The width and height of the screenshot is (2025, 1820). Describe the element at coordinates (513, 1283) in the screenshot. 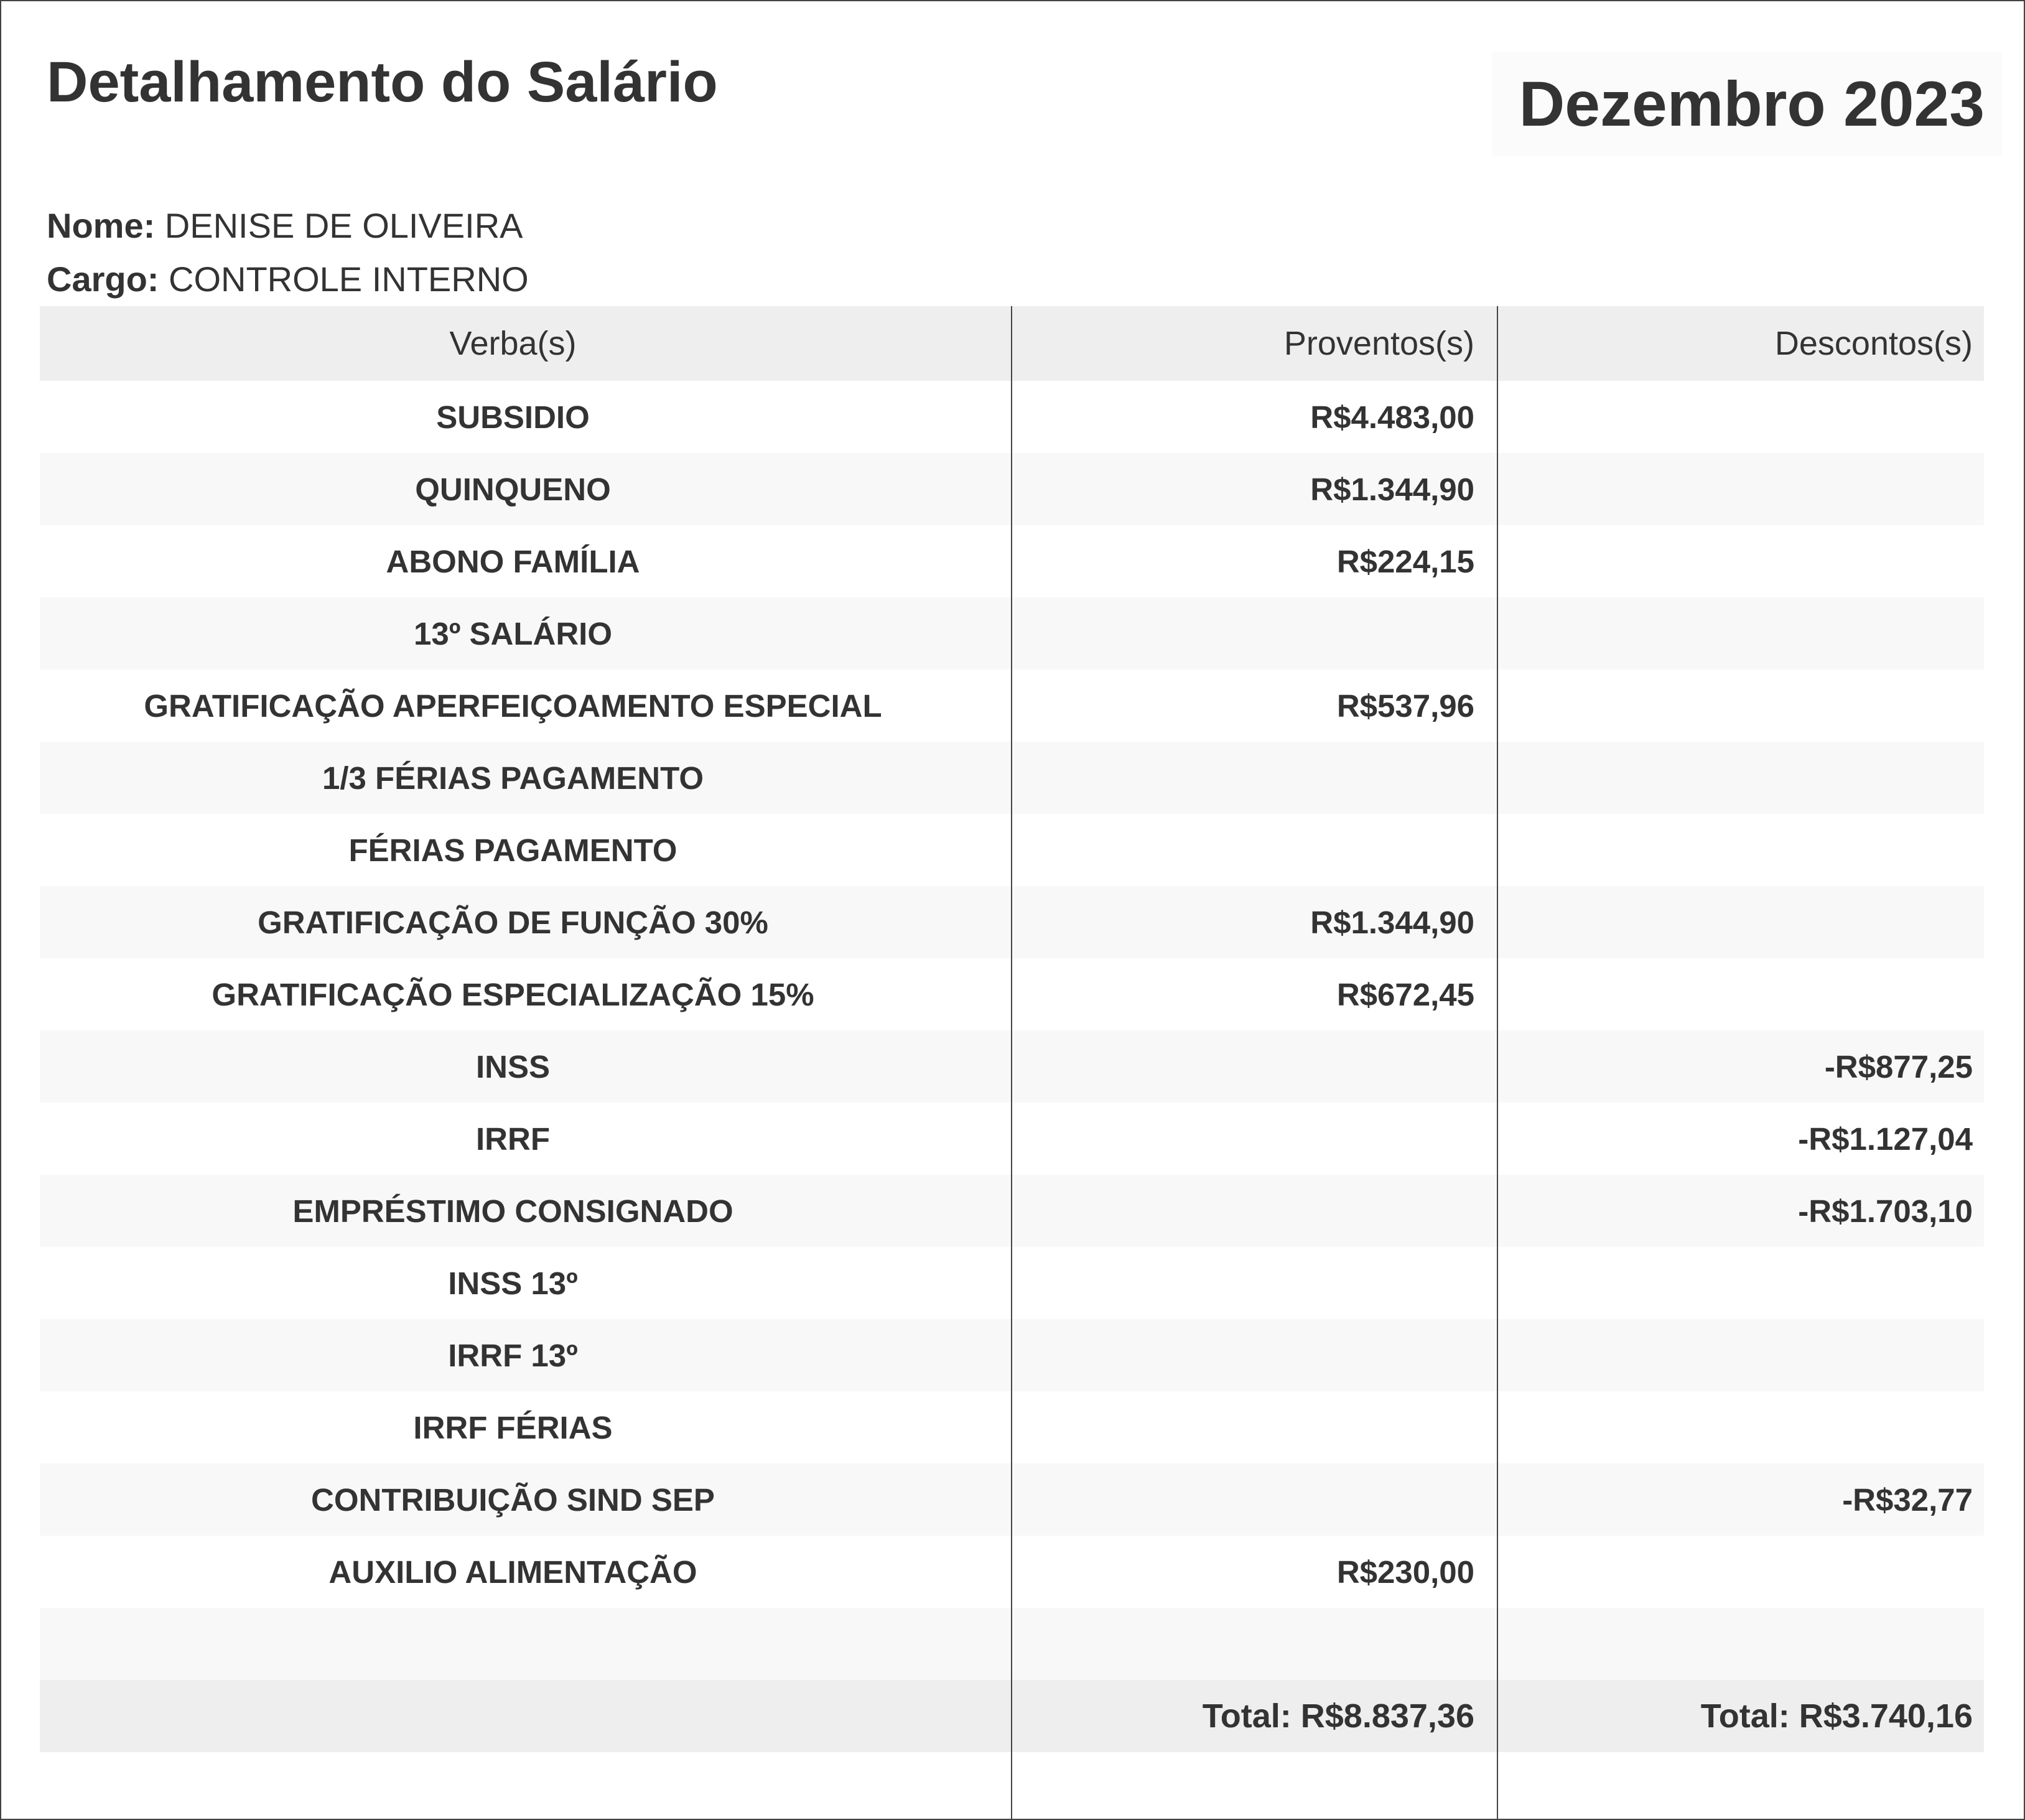

I see `verba-cell: INSS 13º` at that location.